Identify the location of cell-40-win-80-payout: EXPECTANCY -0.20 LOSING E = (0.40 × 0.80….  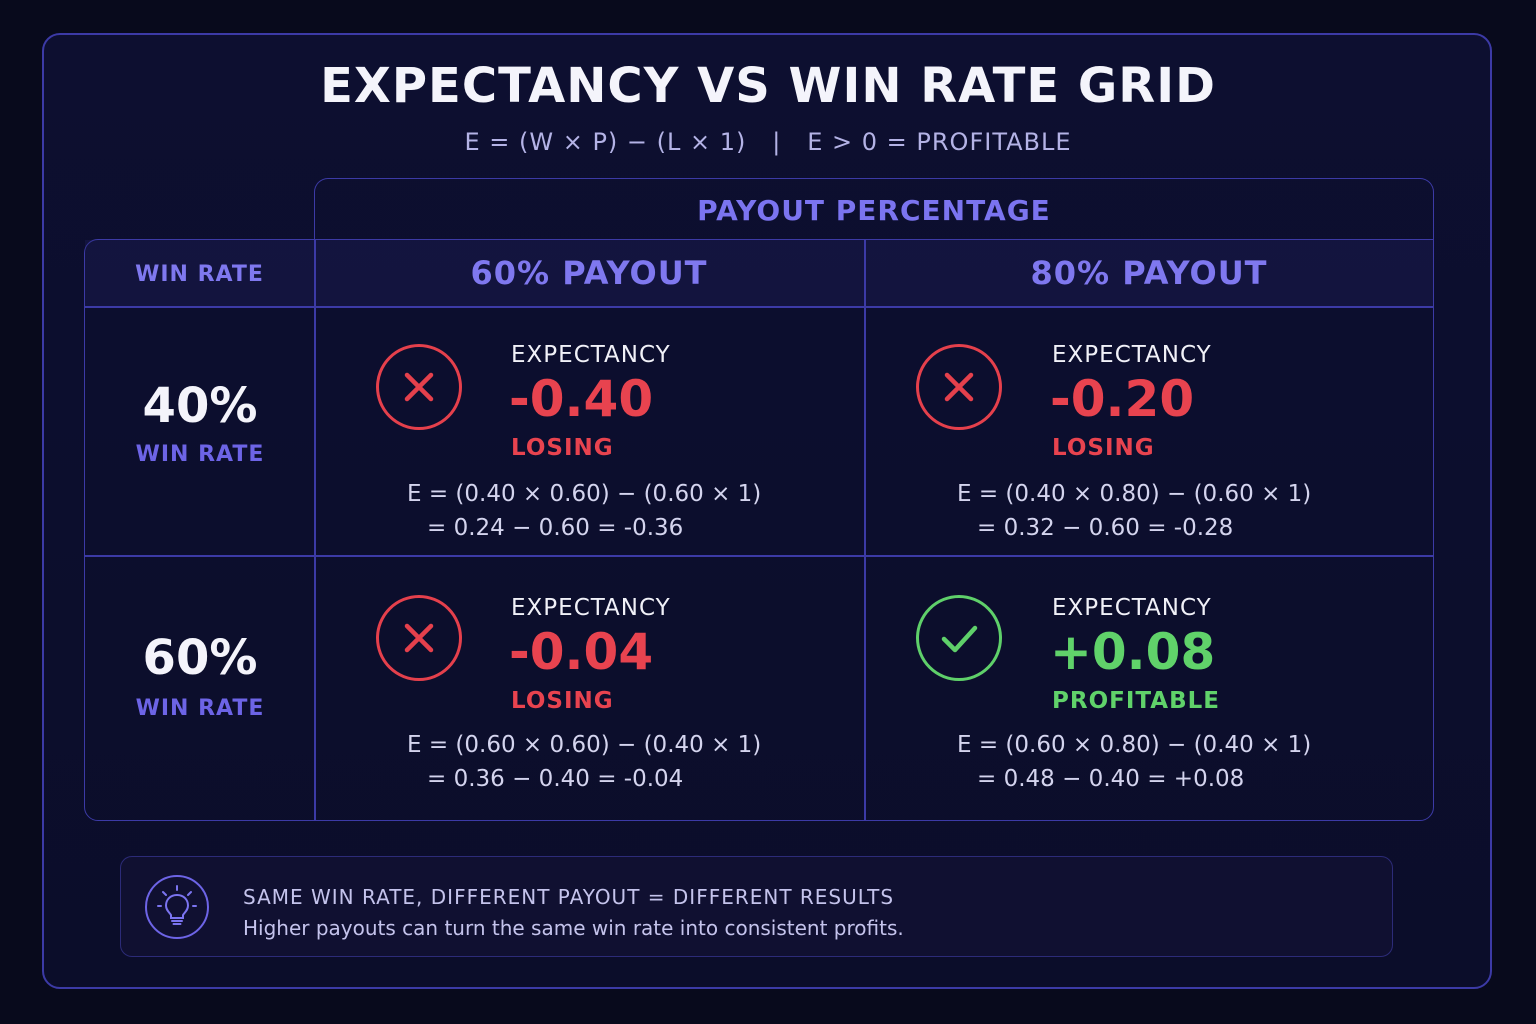
(1149, 430).